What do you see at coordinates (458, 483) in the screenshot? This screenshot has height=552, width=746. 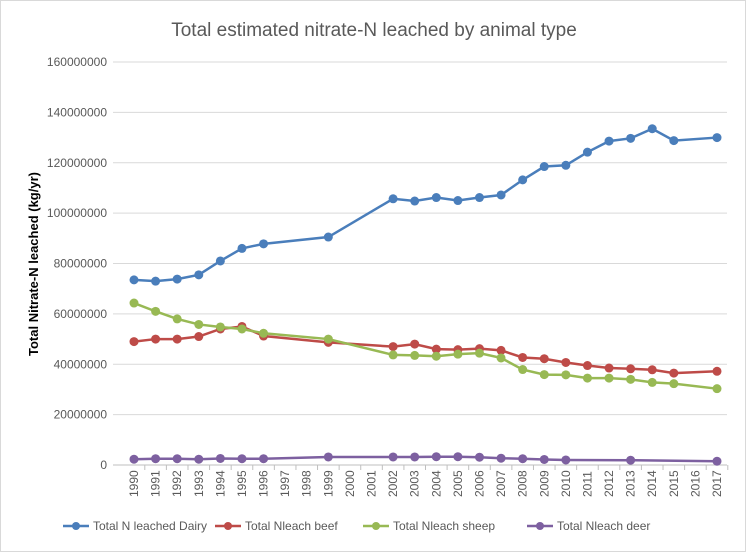 I see `x-tick-label: 2005` at bounding box center [458, 483].